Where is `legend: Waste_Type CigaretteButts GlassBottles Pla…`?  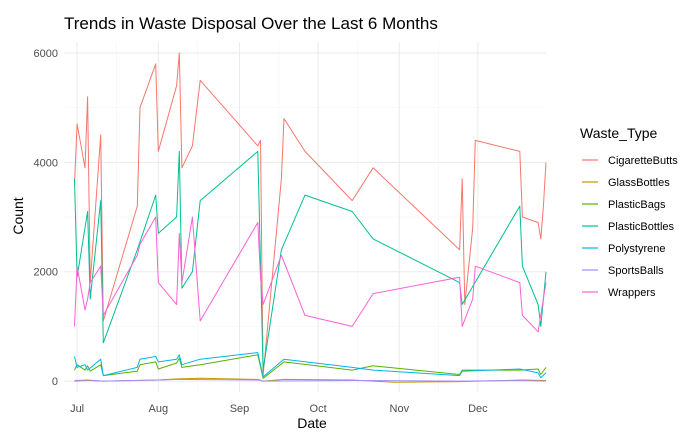 legend: Waste_Type CigaretteButts GlassBottles Pla… is located at coordinates (629, 212).